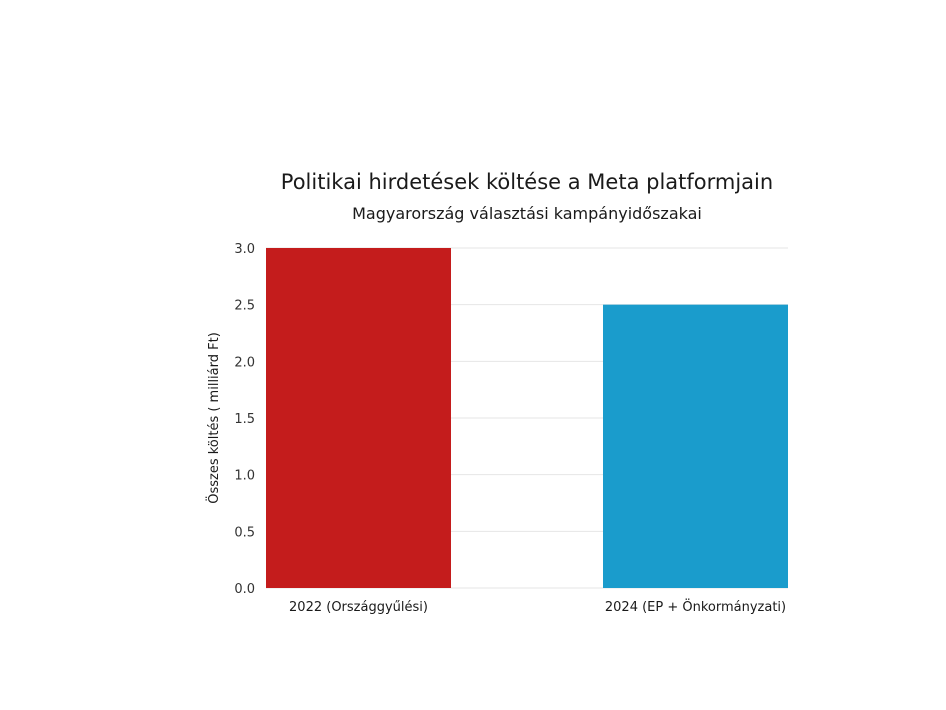 The width and height of the screenshot is (946, 710). I want to click on y-axis-ticks: 0.0 0.5 1.0 1.5 2.0 2.5 3.0, so click(244, 419).